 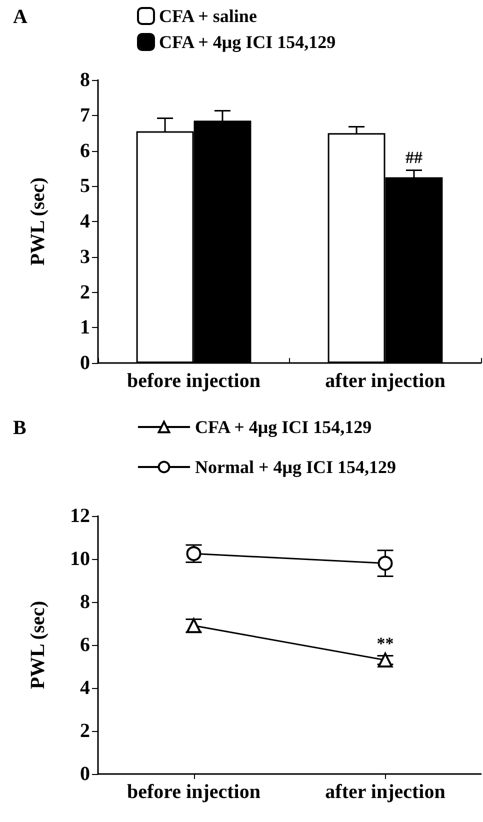 What do you see at coordinates (295, 467) in the screenshot?
I see `legend-label: Normal + 4μg ICI 154,129` at bounding box center [295, 467].